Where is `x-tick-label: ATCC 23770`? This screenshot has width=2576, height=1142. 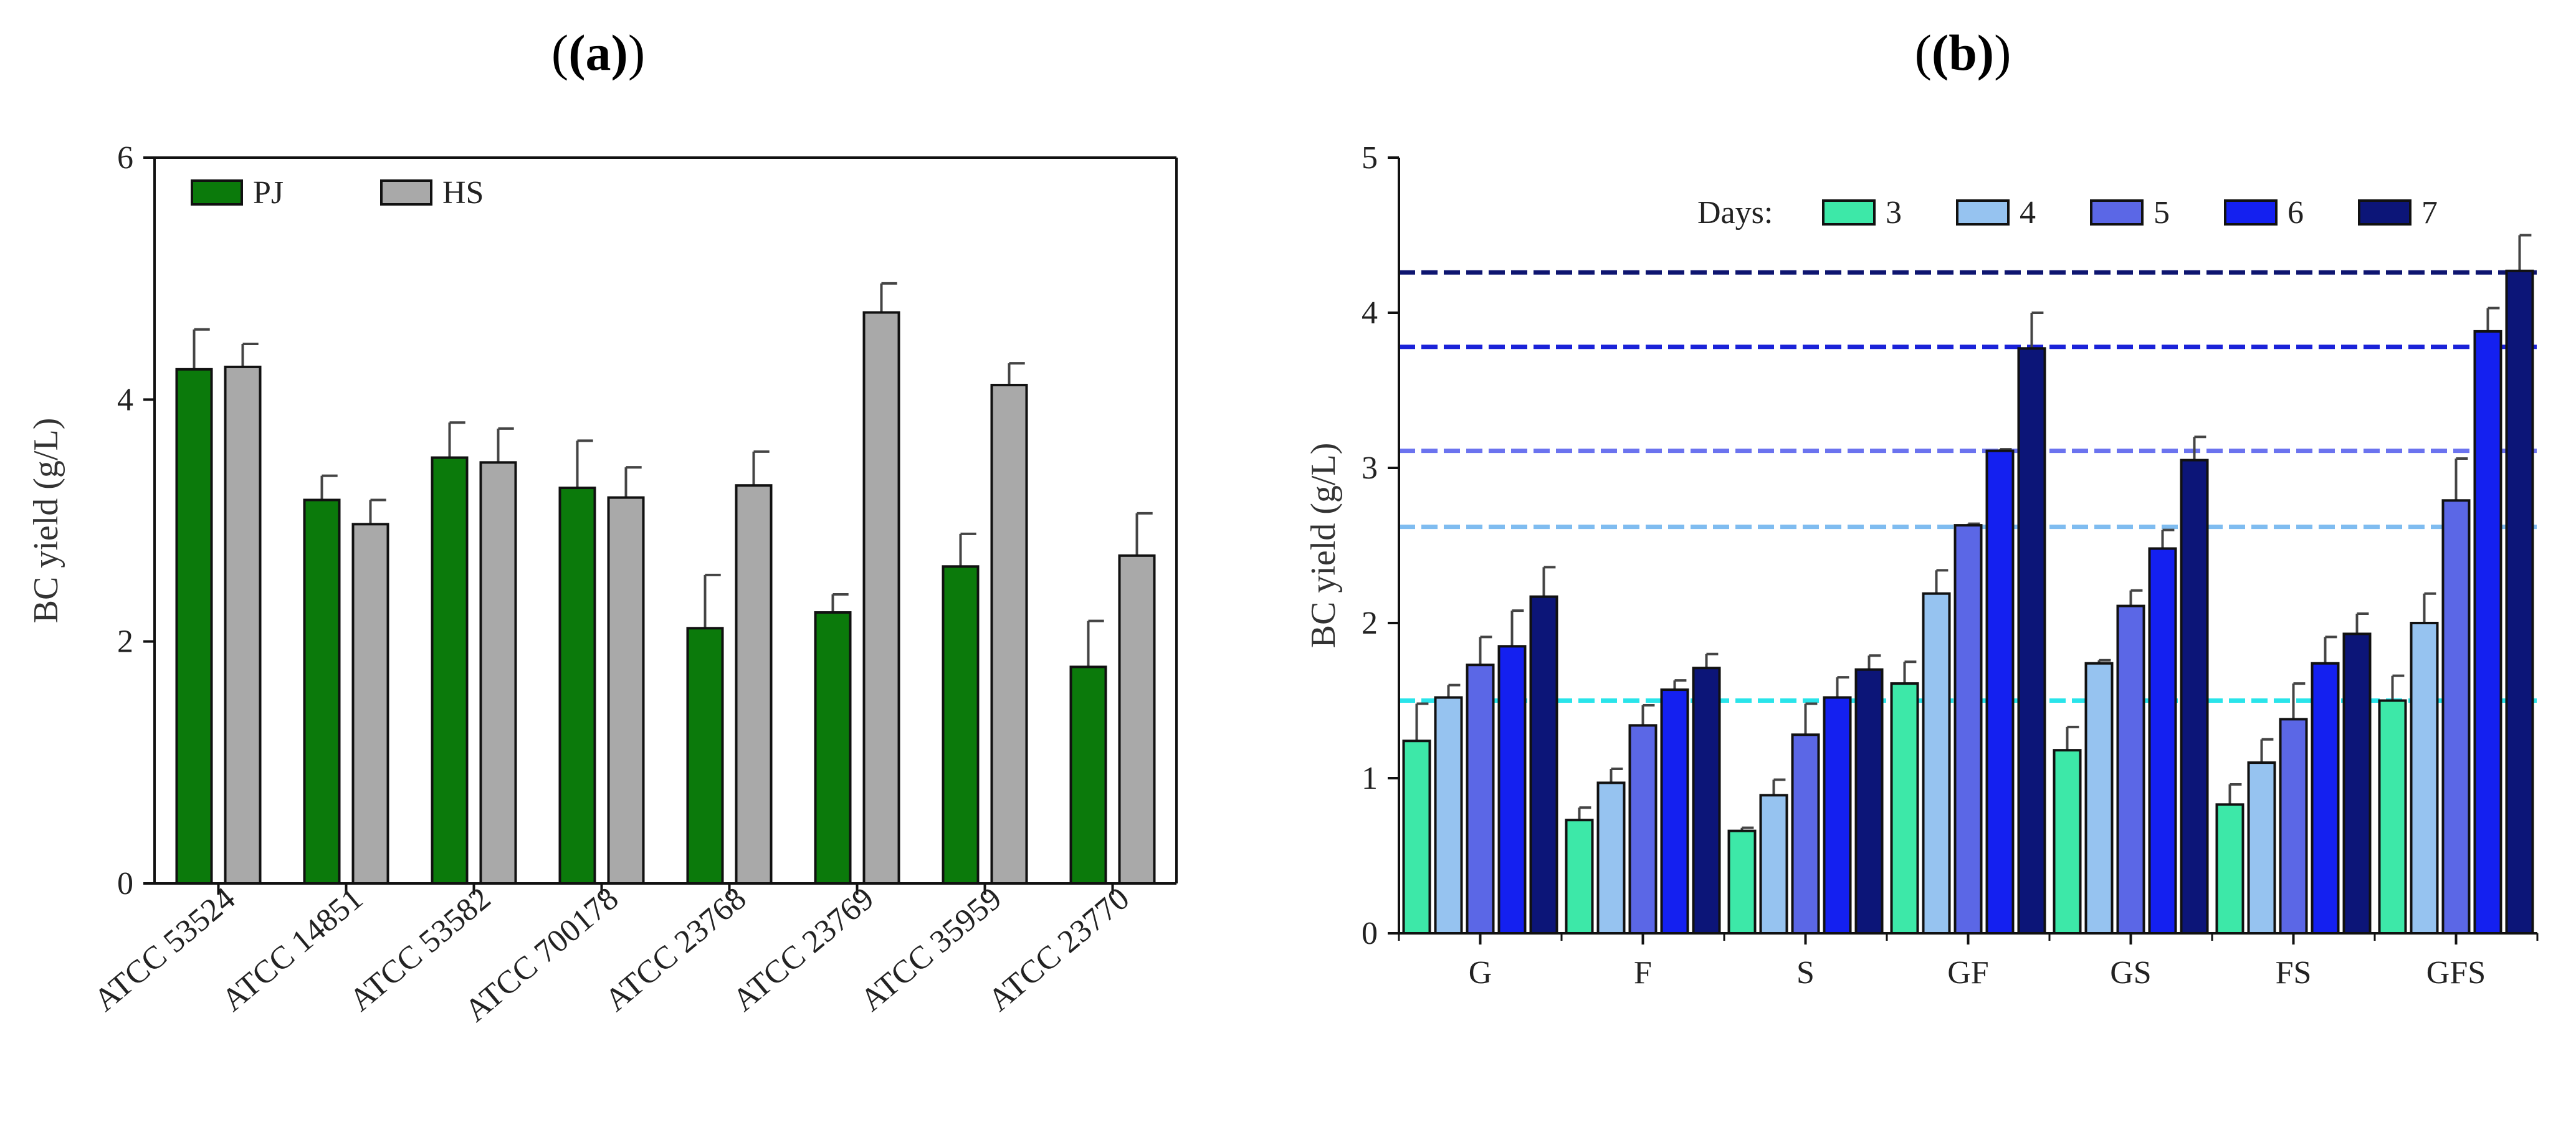 x-tick-label: ATCC 23770 is located at coordinates (1058, 950).